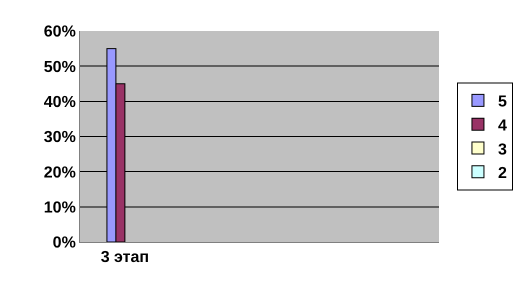 The height and width of the screenshot is (293, 525). Describe the element at coordinates (60, 102) in the screenshot. I see `y-tick-label: 40%` at that location.